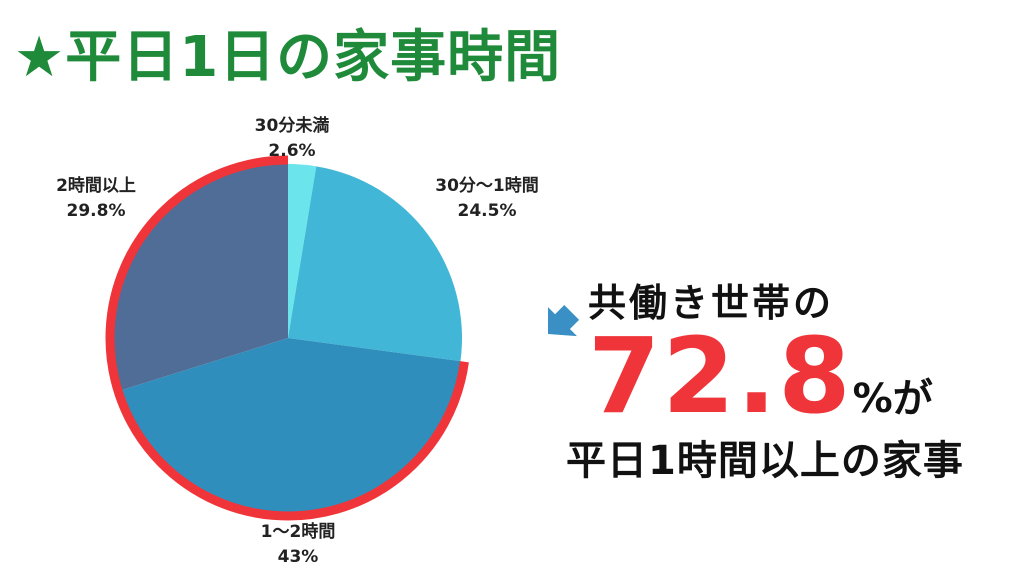 The height and width of the screenshot is (576, 1024). What do you see at coordinates (487, 185) in the screenshot?
I see `slice-label-1: 30分～1時間` at bounding box center [487, 185].